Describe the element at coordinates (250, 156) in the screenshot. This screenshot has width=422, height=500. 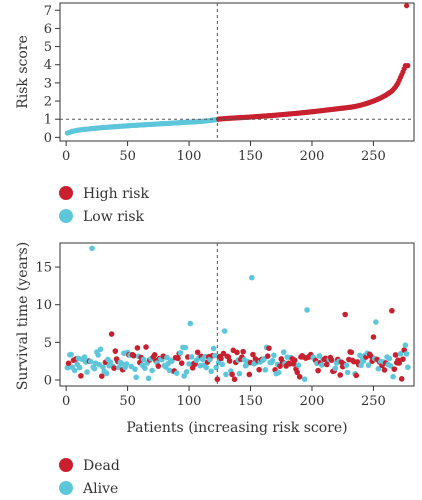
I see `risk-x-tick-label: 150` at that location.